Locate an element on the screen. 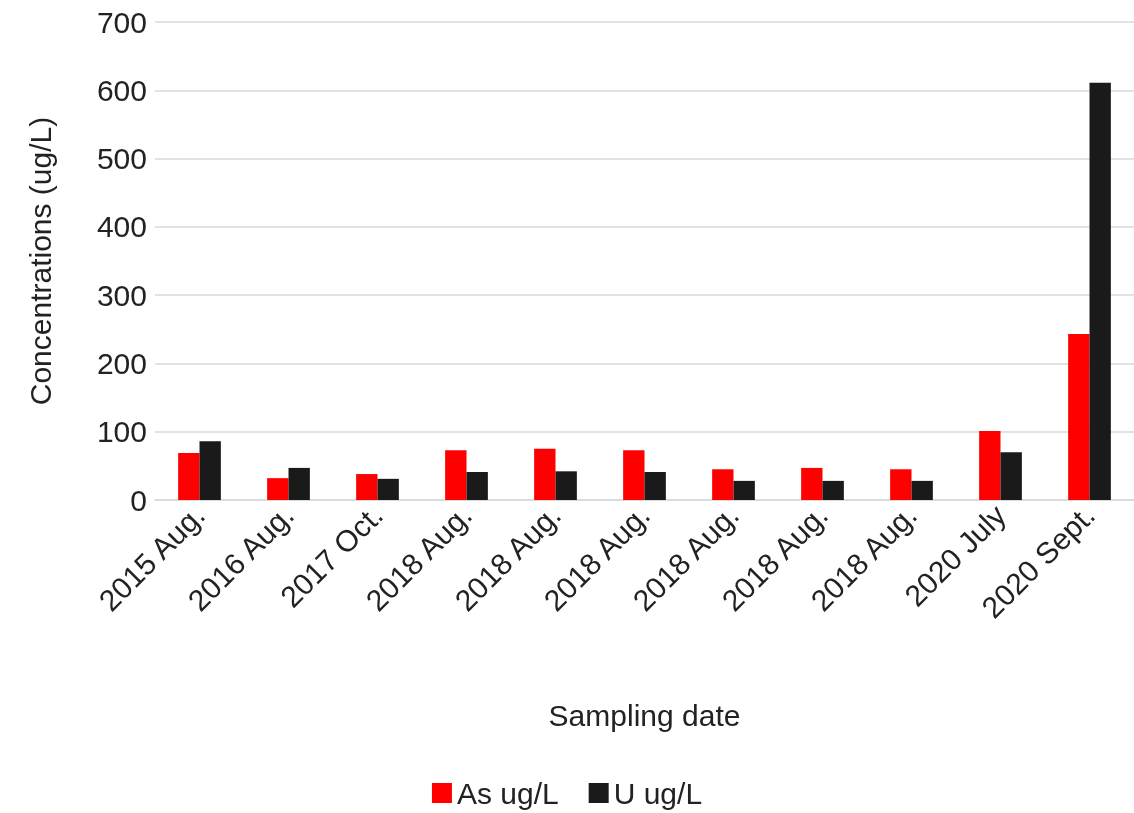 The width and height of the screenshot is (1134, 813). y-axis-title: Concentrations (ug/L) is located at coordinates (40, 261).